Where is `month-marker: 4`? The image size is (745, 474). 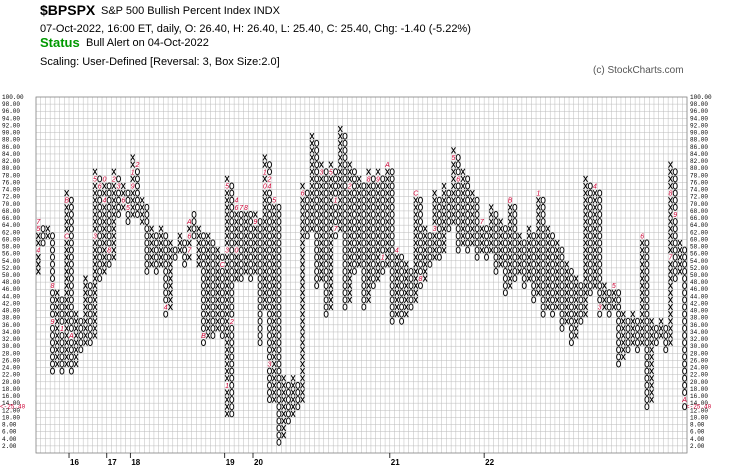
month-marker: 4 is located at coordinates (166, 308).